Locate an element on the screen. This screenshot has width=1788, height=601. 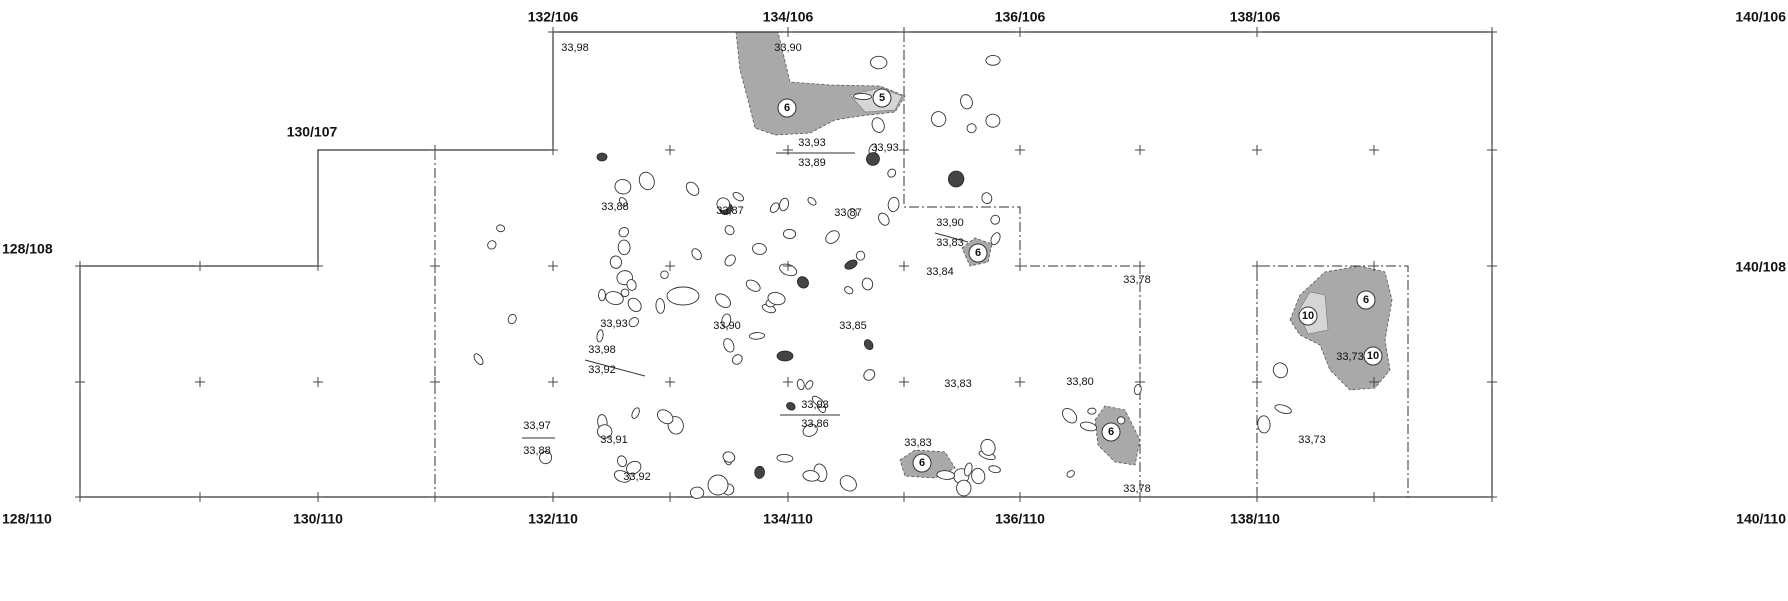
grid-label: 128/110 is located at coordinates (27, 519).